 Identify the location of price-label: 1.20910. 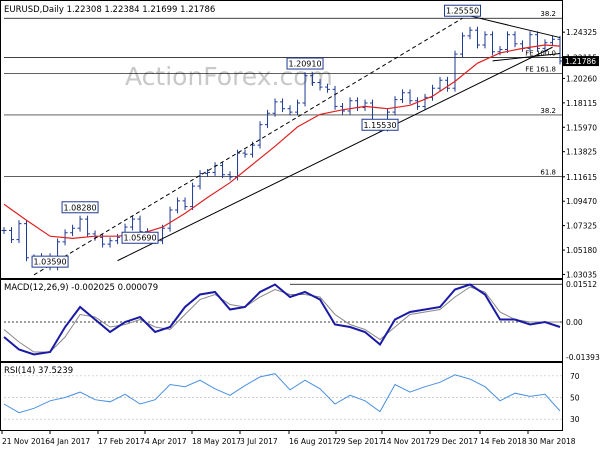
(304, 64).